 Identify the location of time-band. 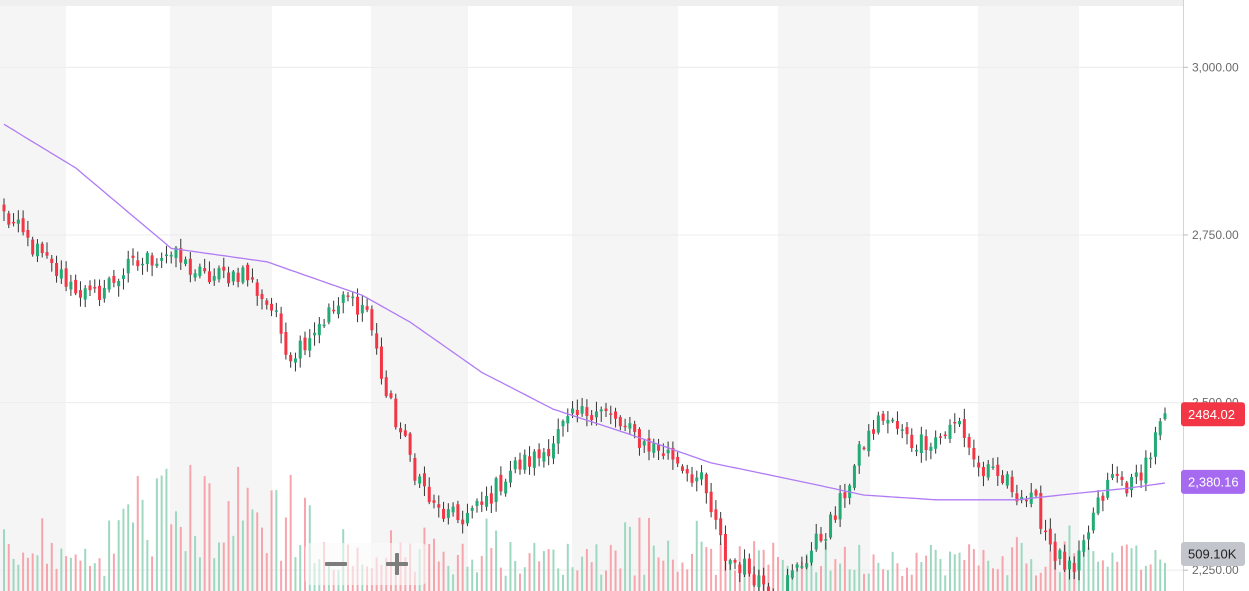
(1028, 295).